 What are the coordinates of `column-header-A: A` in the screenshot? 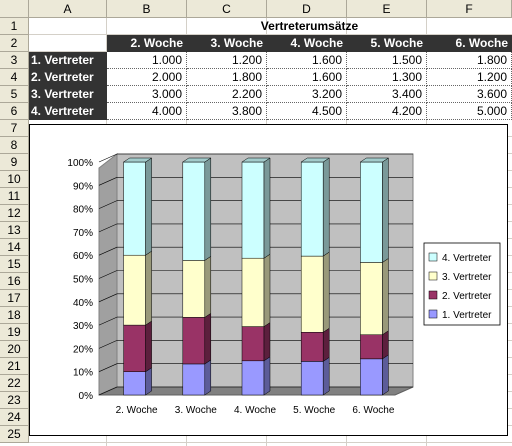 It's located at (68, 9).